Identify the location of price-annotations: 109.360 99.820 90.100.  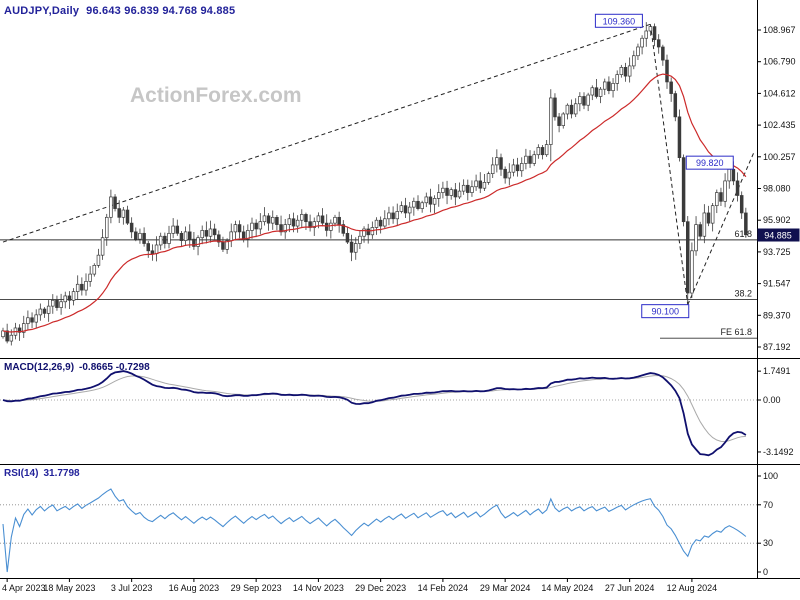
(664, 166).